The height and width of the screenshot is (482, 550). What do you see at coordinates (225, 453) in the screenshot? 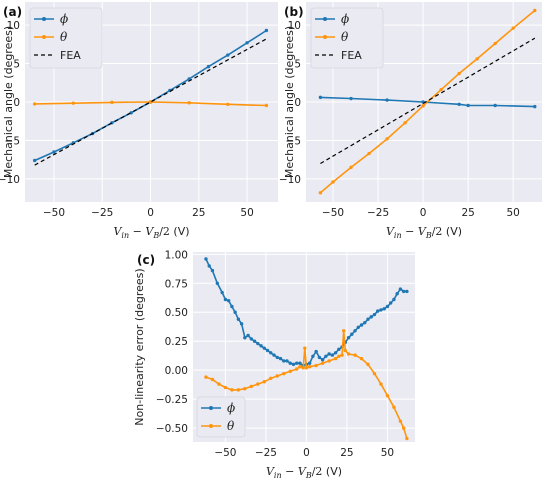
I see `x-tick-label: −50` at bounding box center [225, 453].